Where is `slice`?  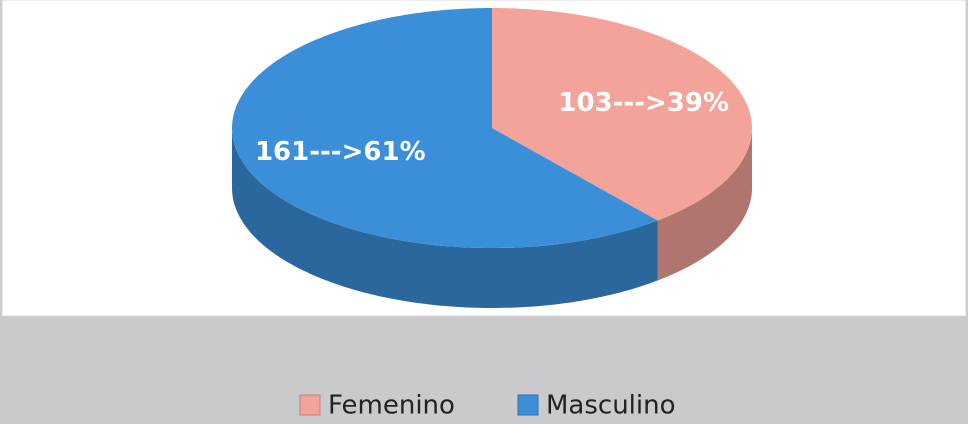
slice is located at coordinates (622, 114).